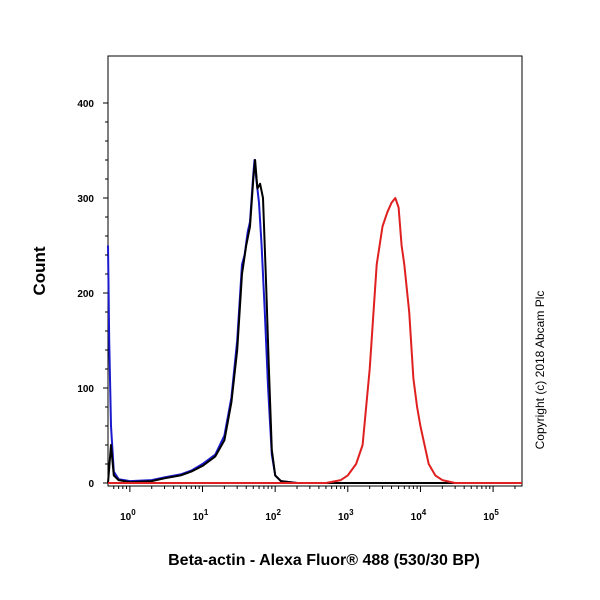 Image resolution: width=600 pixels, height=600 pixels. What do you see at coordinates (346, 515) in the screenshot?
I see `x-tick-label: 10³` at bounding box center [346, 515].